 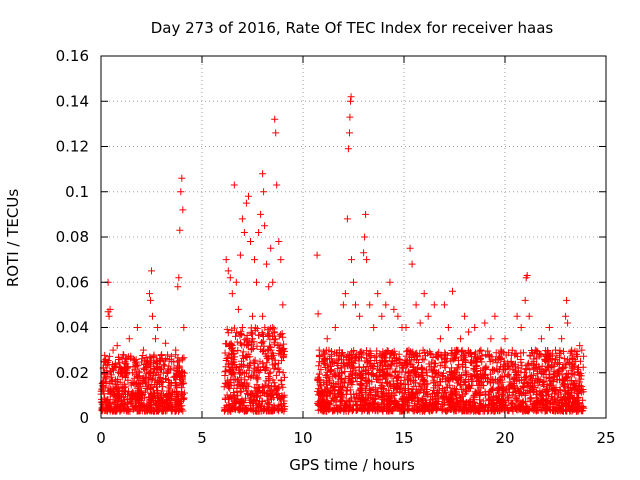 What do you see at coordinates (504, 438) in the screenshot?
I see `x-tick-label: 20` at bounding box center [504, 438].